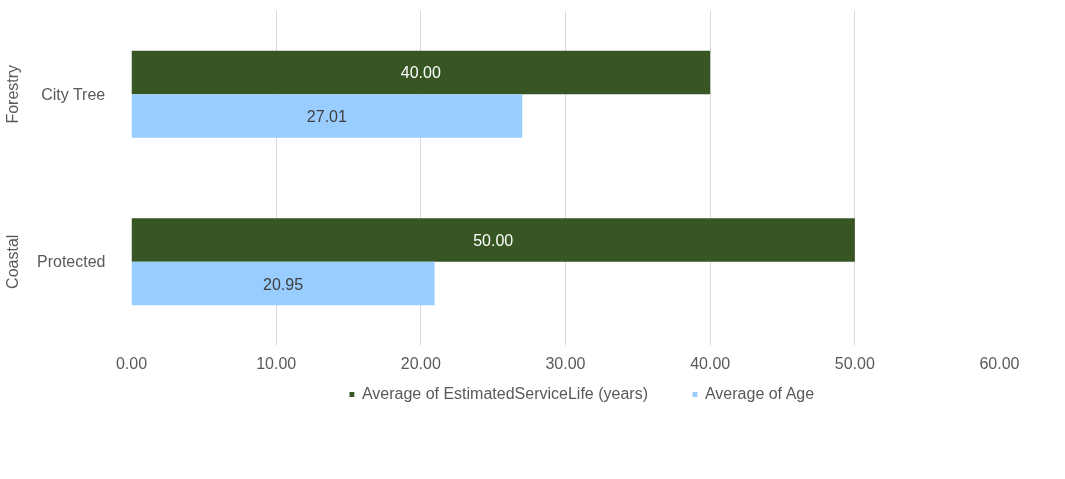  I want to click on legend-label: Average of EstimatedServiceLife (years), so click(504, 393).